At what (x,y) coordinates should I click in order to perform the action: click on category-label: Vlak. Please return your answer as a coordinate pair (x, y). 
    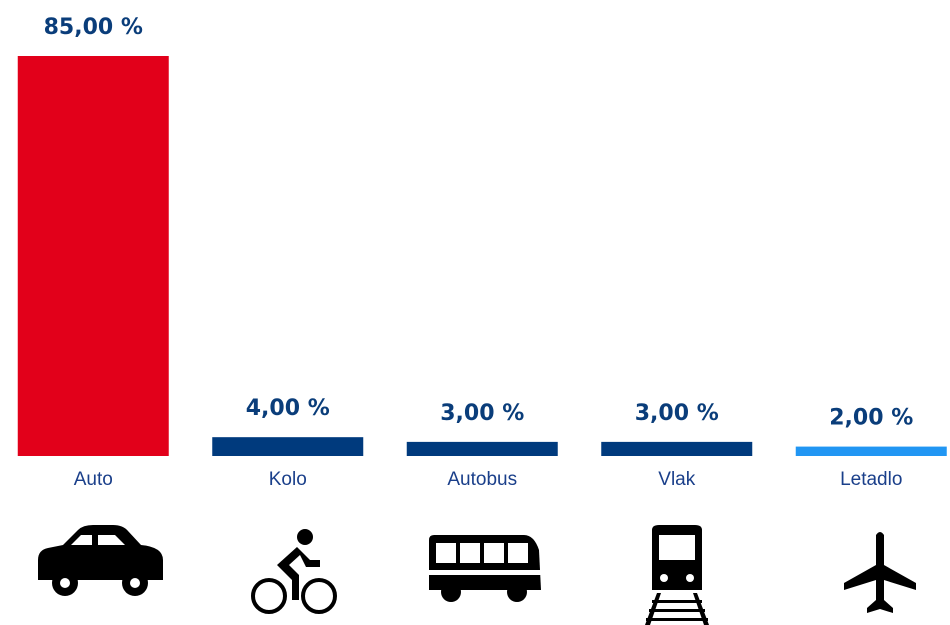
    Looking at the image, I should click on (676, 479).